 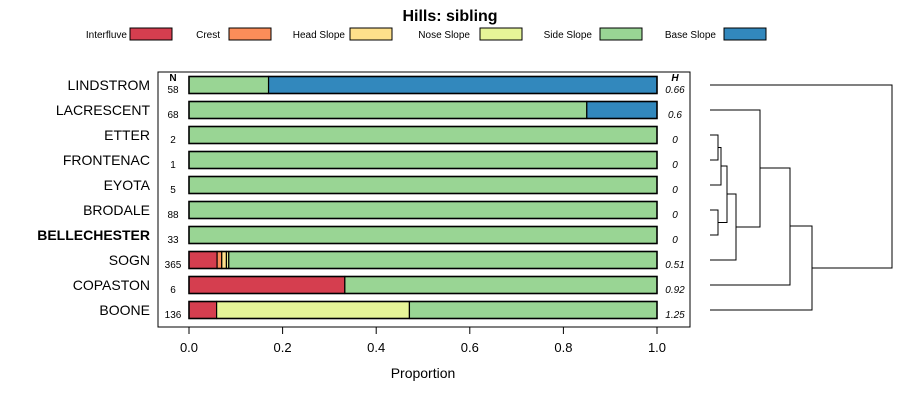 What do you see at coordinates (568, 35) in the screenshot?
I see `legend-label: Side Slope` at bounding box center [568, 35].